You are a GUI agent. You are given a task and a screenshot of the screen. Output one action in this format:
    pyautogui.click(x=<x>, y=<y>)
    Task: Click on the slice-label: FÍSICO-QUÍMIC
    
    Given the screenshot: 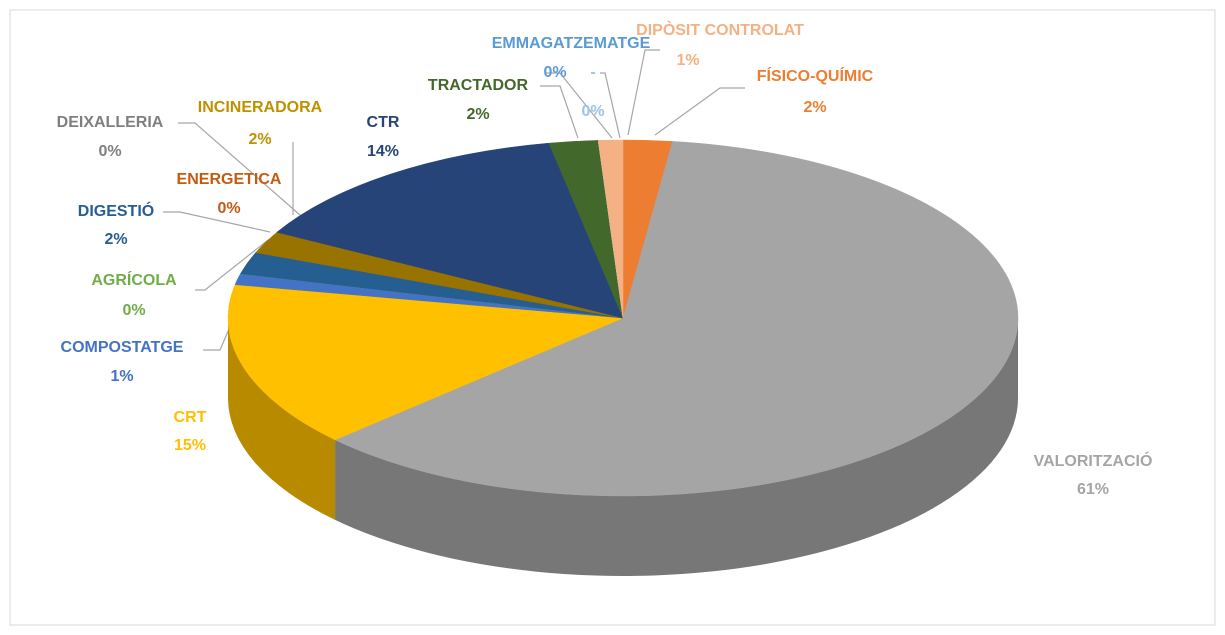 What is the action you would take?
    pyautogui.click(x=815, y=75)
    